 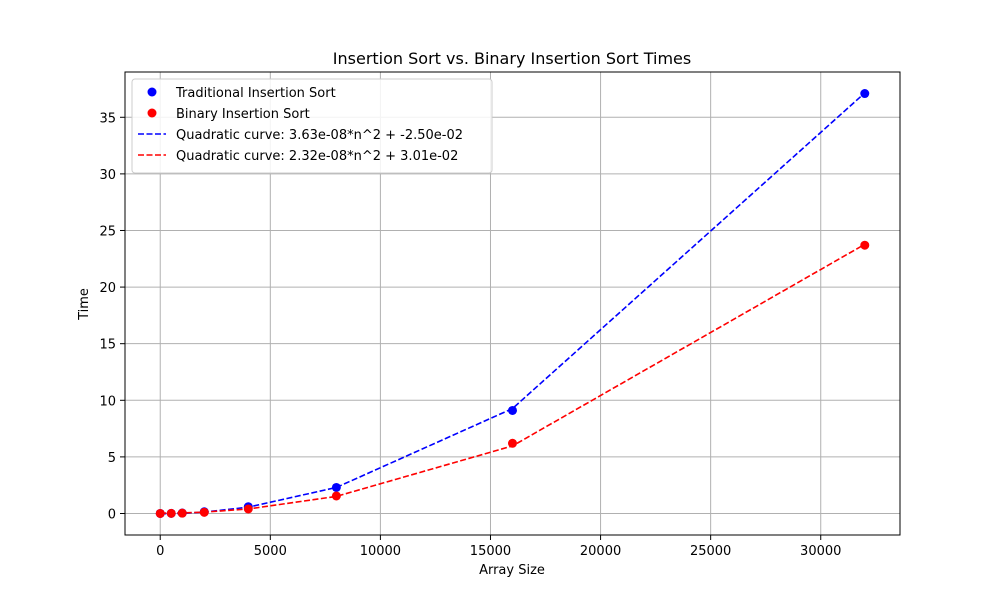 I want to click on x-tick-label: 20000, so click(x=600, y=551).